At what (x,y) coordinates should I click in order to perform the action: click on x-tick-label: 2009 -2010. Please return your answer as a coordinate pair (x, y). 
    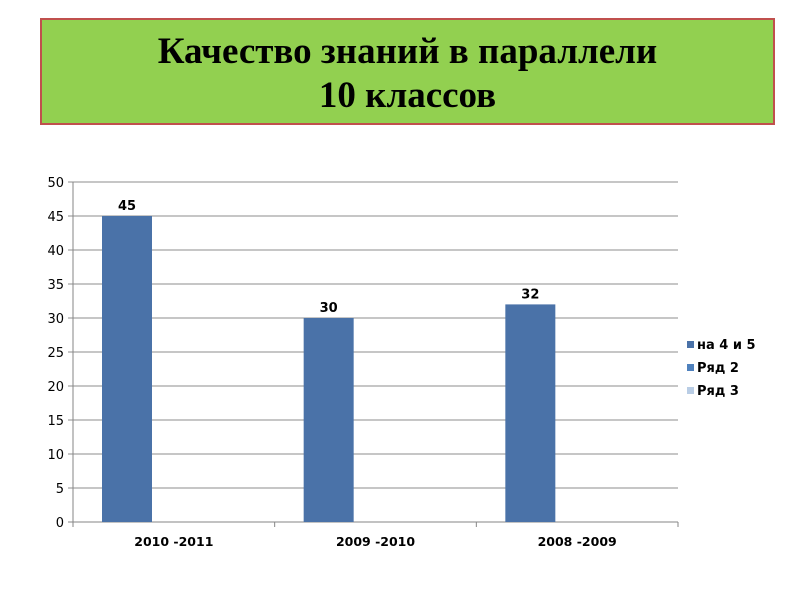
    Looking at the image, I should click on (375, 541).